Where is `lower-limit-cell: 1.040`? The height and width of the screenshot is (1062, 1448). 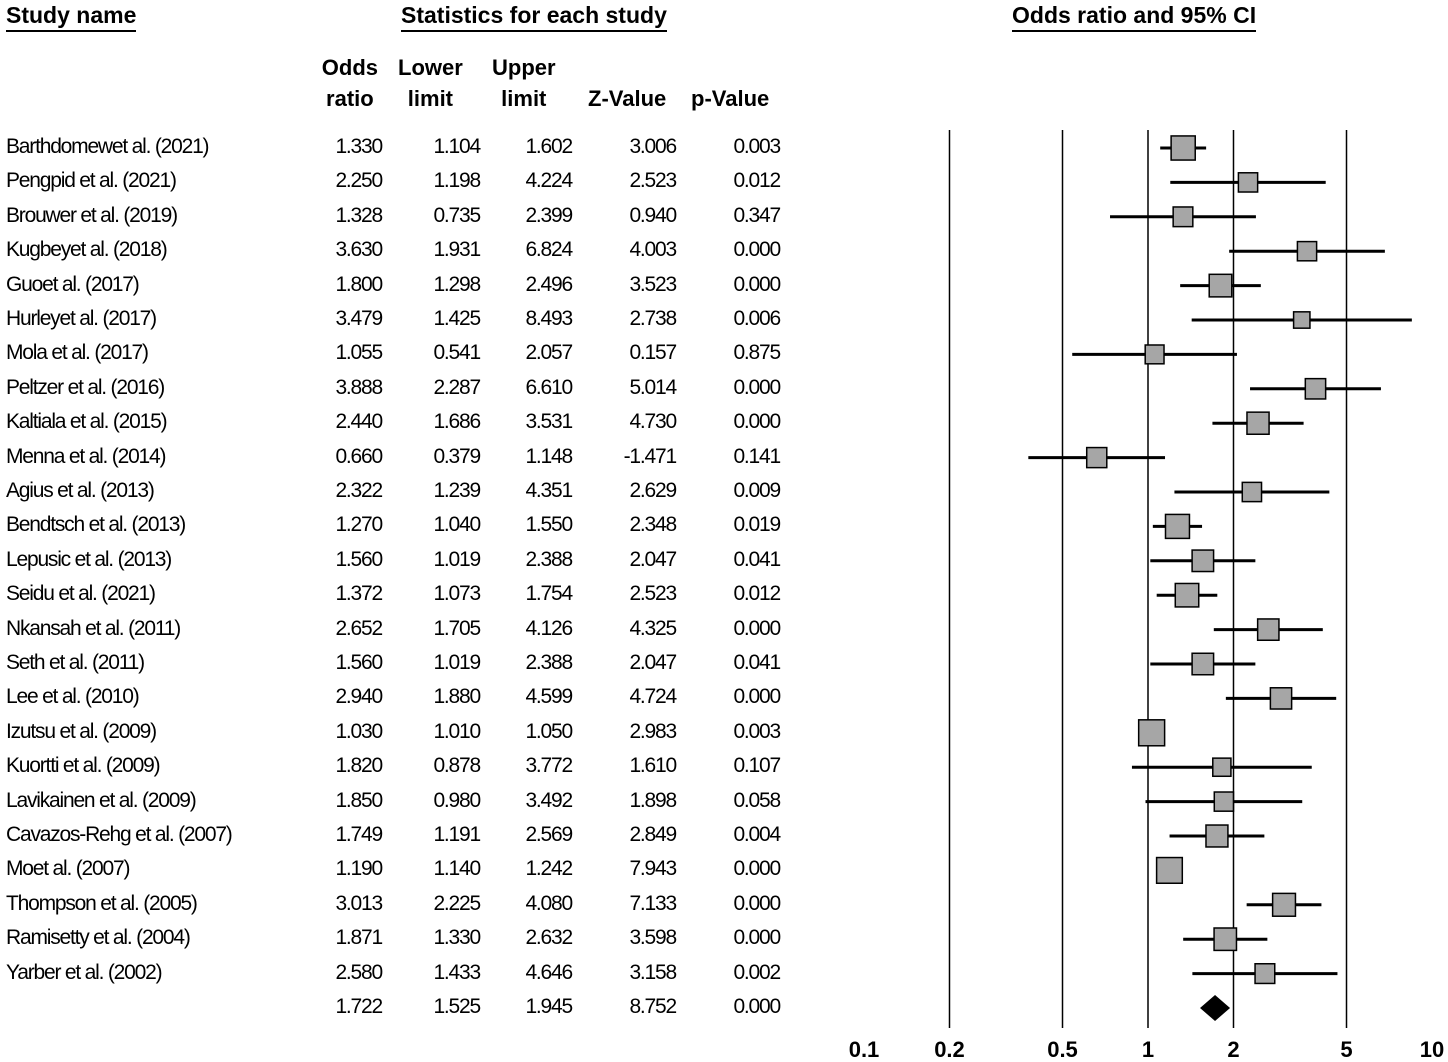 lower-limit-cell: 1.040 is located at coordinates (457, 525).